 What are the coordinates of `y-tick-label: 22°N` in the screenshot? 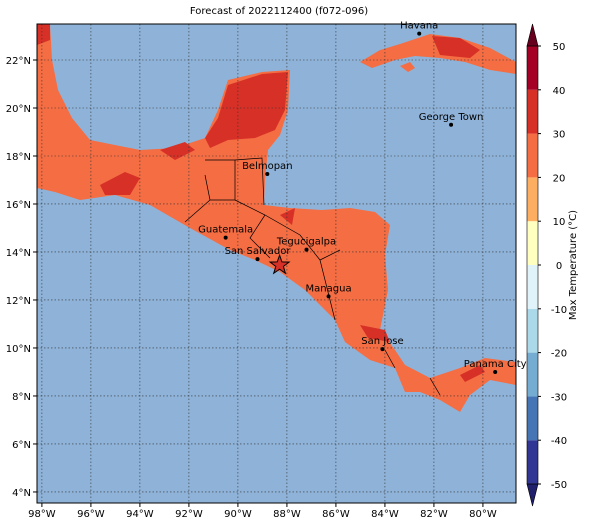 It's located at (18, 61).